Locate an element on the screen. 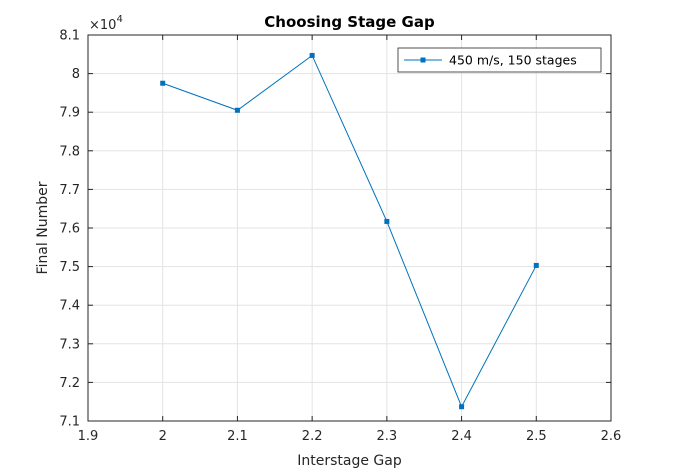  y-exponent-power: 4 is located at coordinates (119, 19).